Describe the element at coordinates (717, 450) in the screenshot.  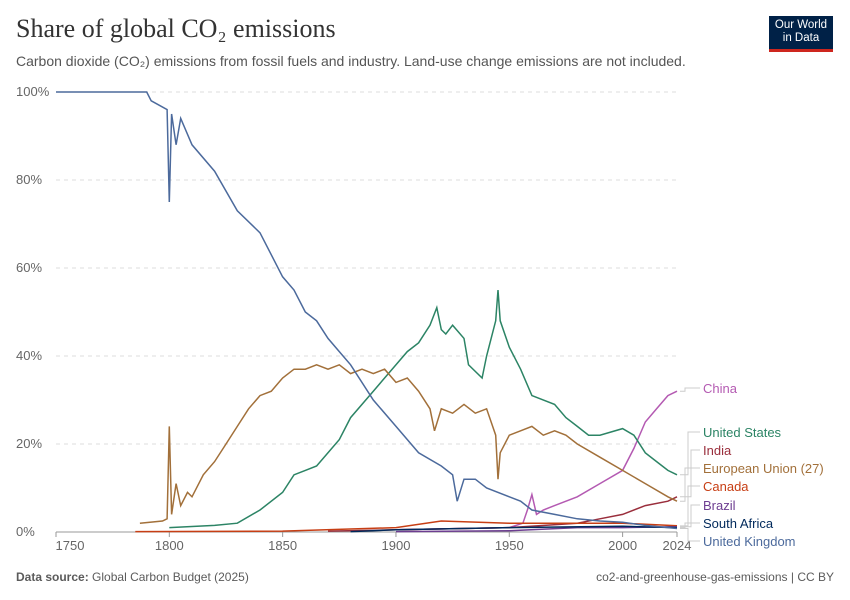
I see `series-label: India` at that location.